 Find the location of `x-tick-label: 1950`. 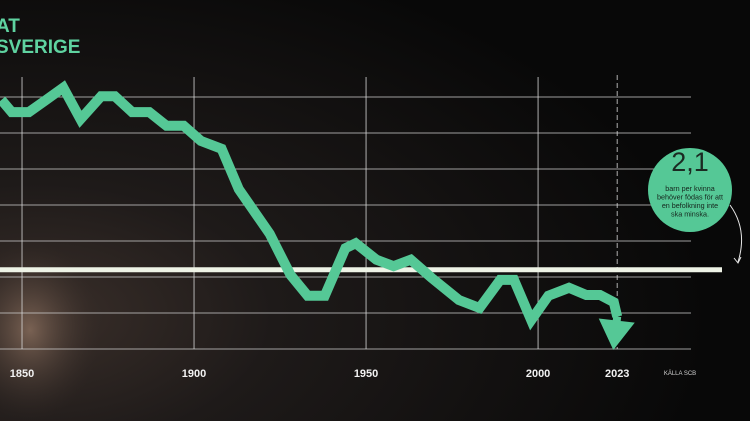

x-tick-label: 1950 is located at coordinates (366, 374).